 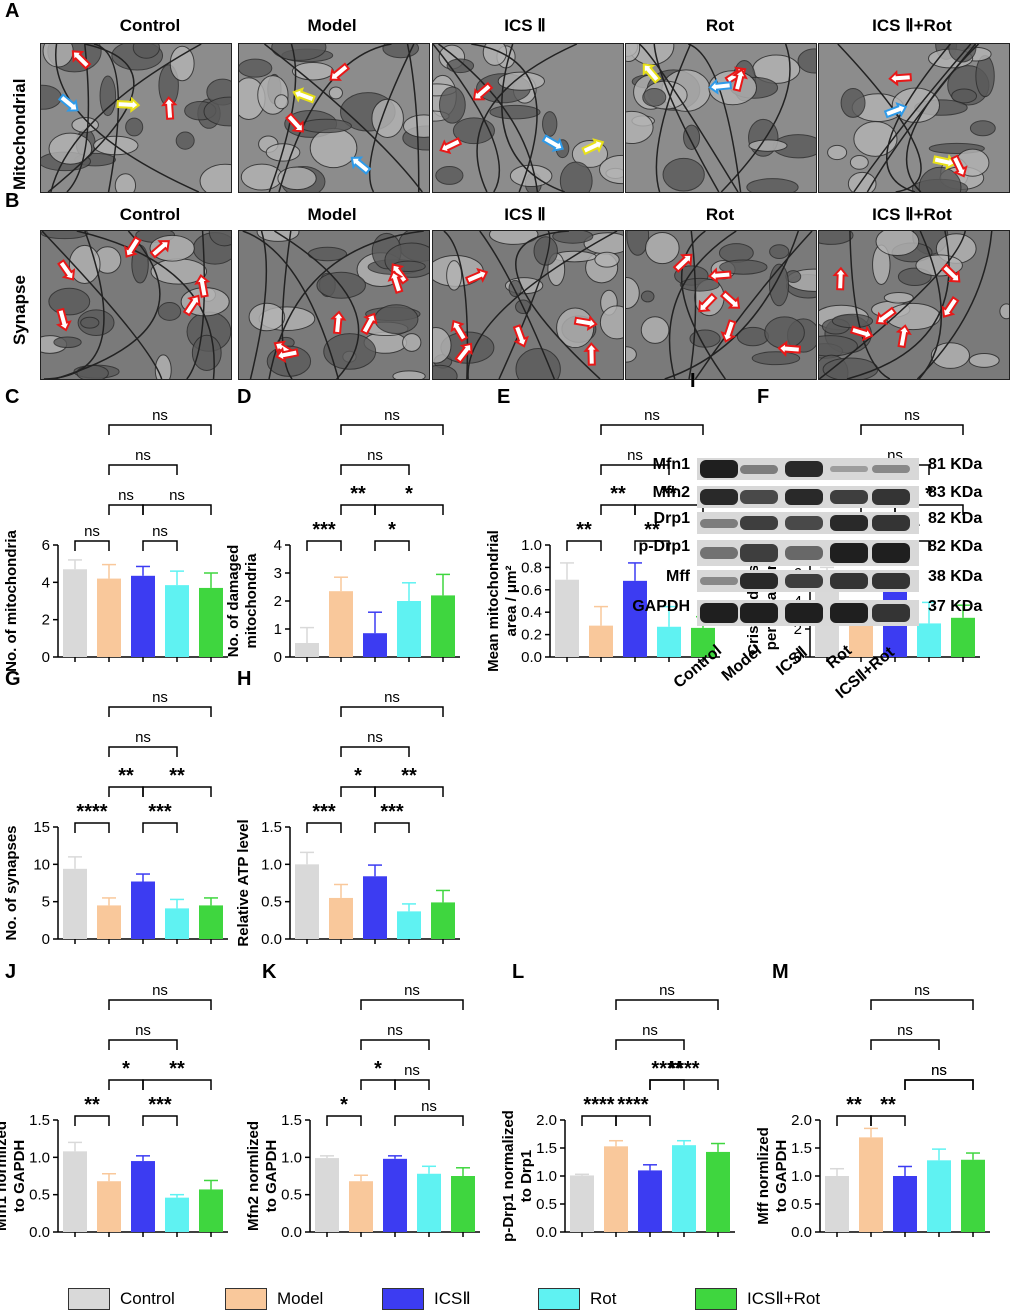 I want to click on y-tick-label: 1.0, so click(x=291, y=1157).